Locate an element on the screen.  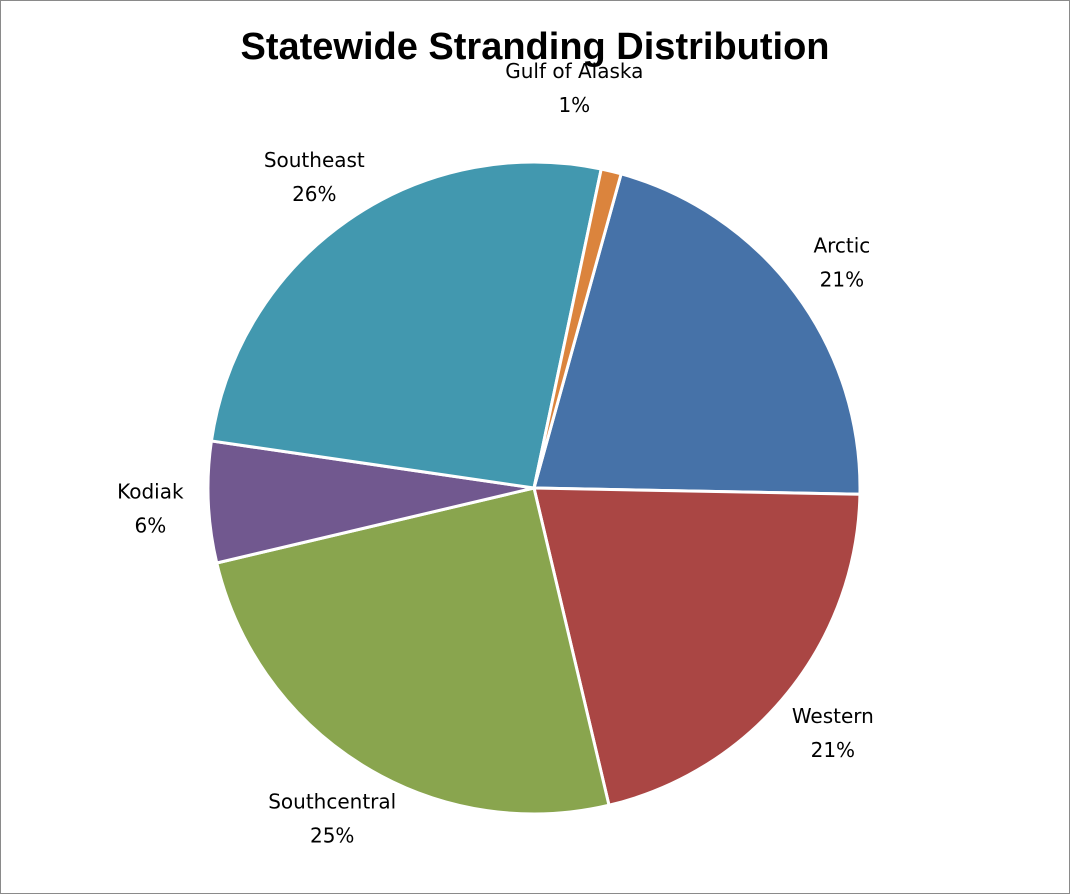
pie-label-name: Southcentral is located at coordinates (332, 802).